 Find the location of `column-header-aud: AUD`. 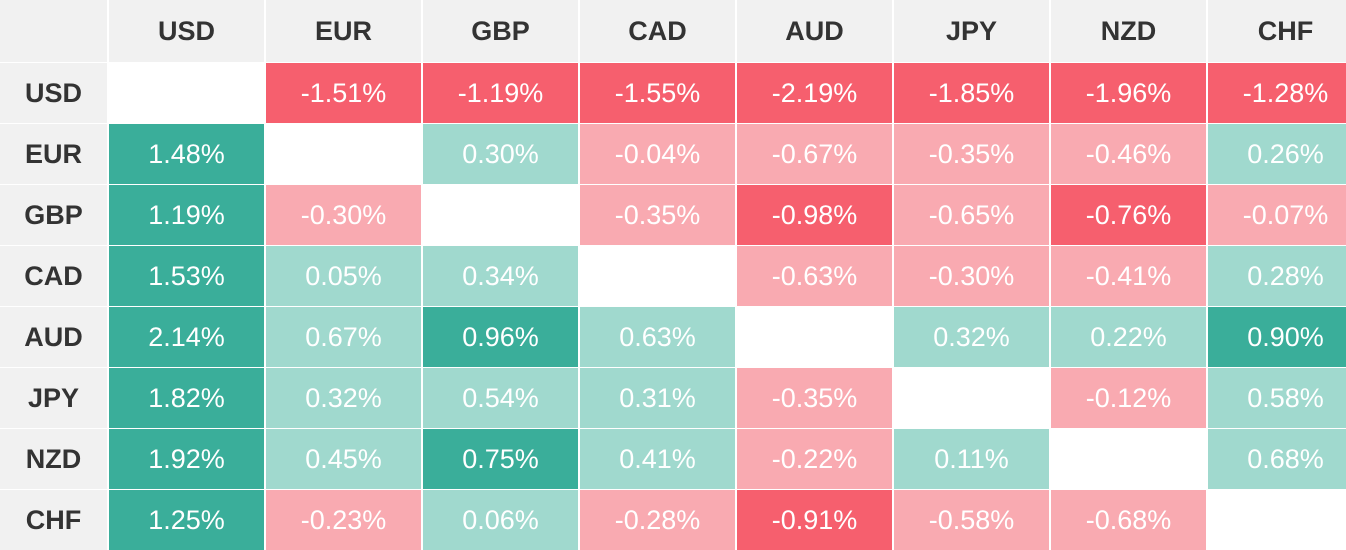

column-header-aud: AUD is located at coordinates (814, 31).